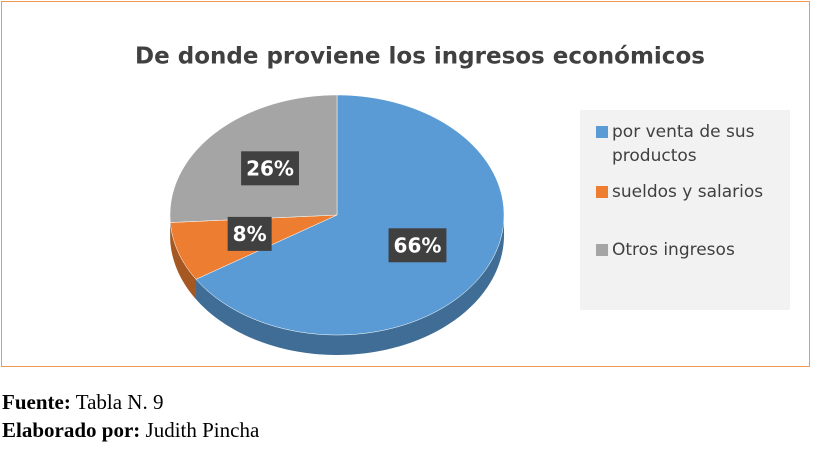  Describe the element at coordinates (673, 250) in the screenshot. I see `legend-label: Otros ingresos` at that location.